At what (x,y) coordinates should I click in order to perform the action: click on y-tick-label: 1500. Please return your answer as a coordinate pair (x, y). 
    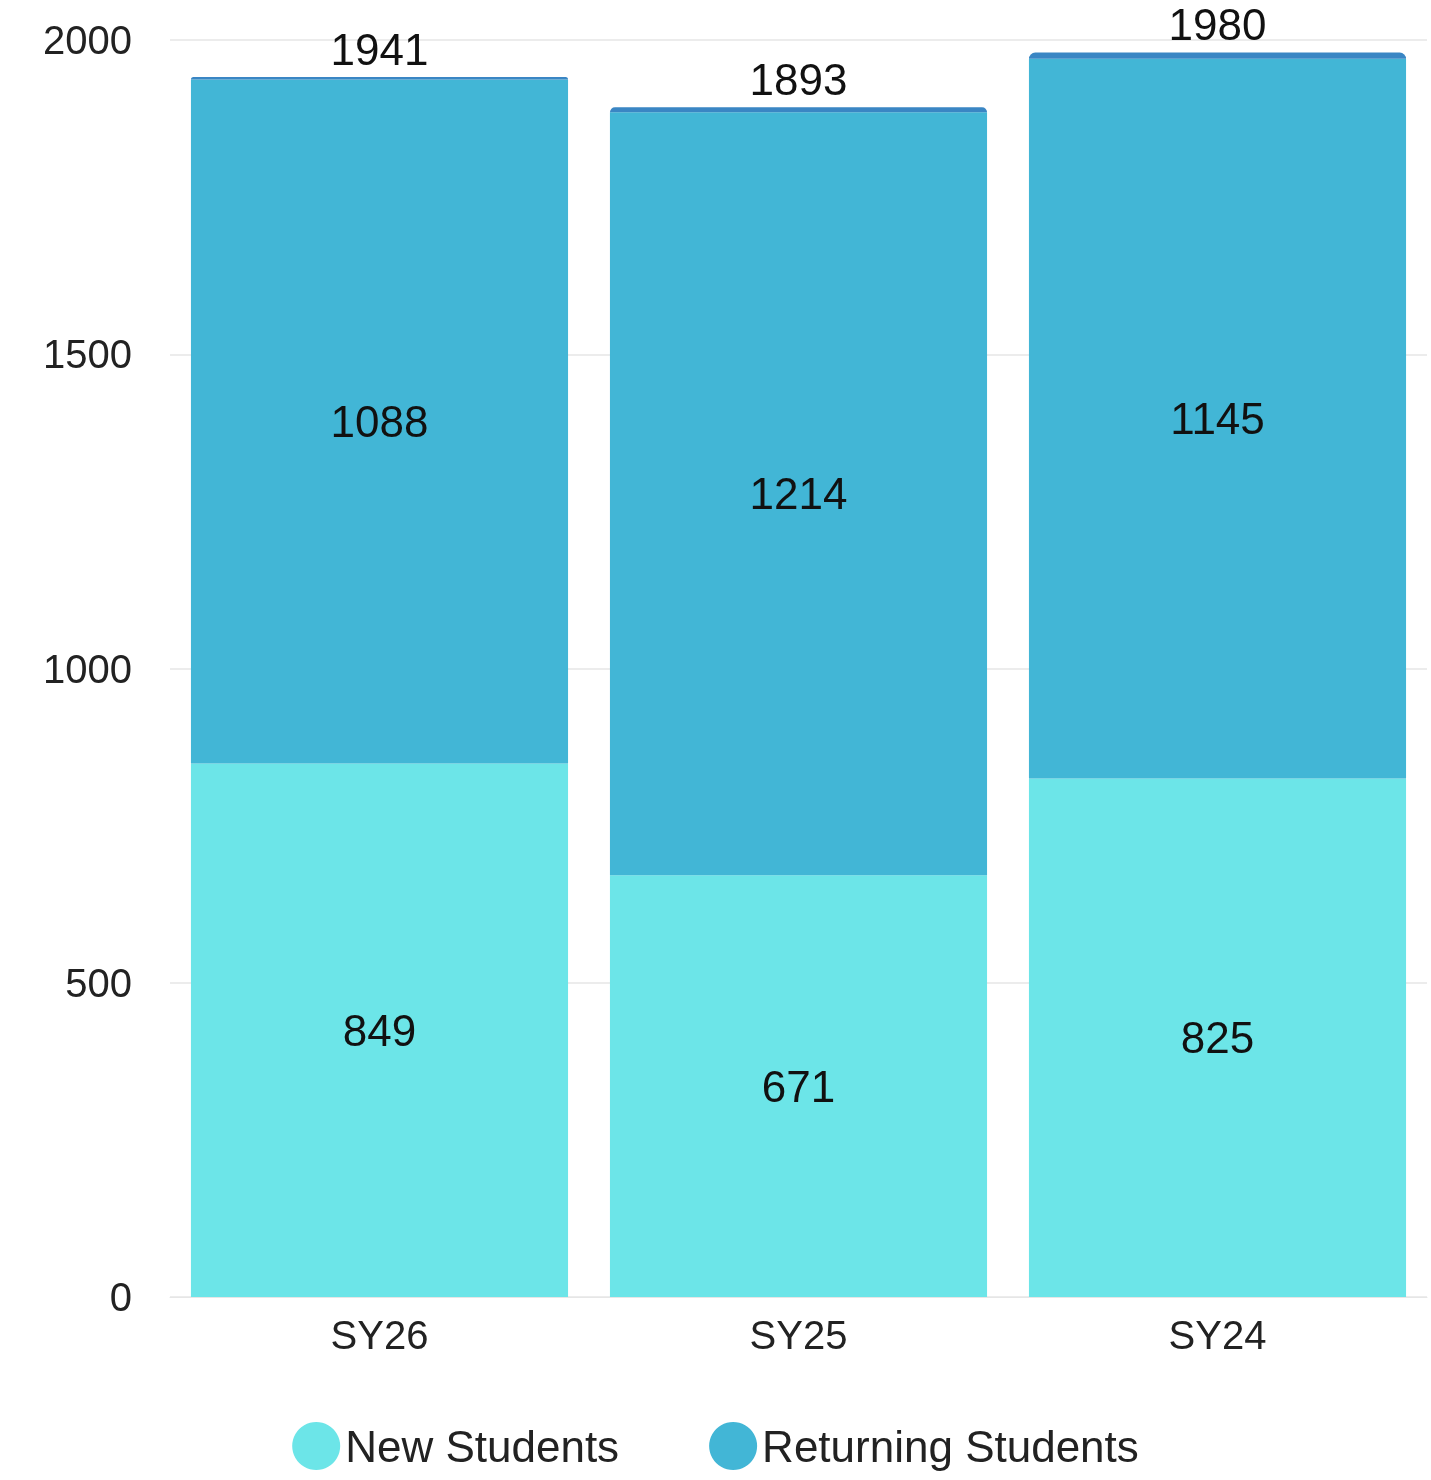
    Looking at the image, I should click on (87, 354).